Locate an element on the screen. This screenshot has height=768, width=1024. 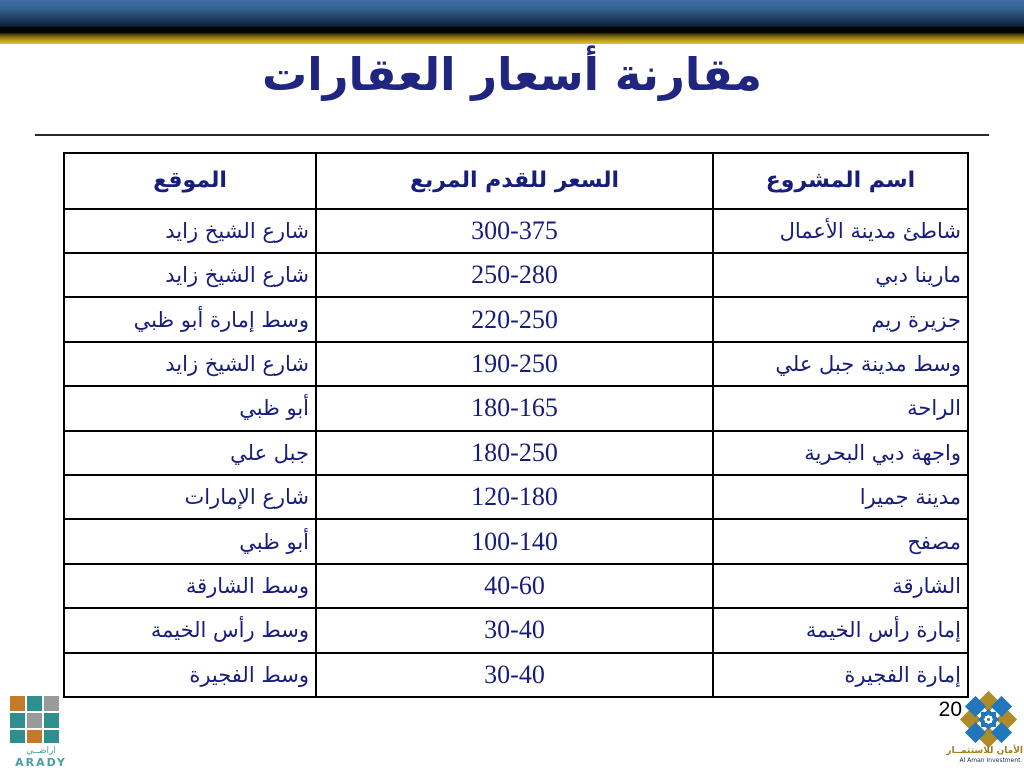
price-cell: 120-180 is located at coordinates (514, 497).